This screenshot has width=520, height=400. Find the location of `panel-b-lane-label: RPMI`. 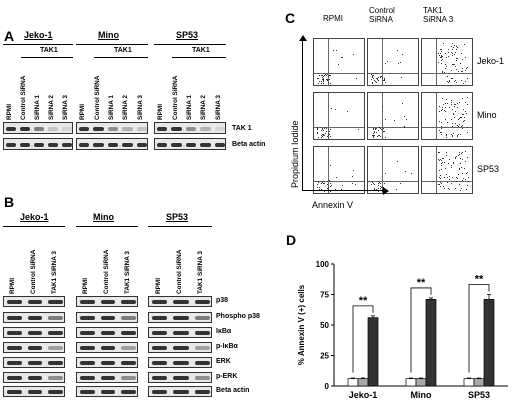

panel-b-lane-label: RPMI is located at coordinates (158, 286).